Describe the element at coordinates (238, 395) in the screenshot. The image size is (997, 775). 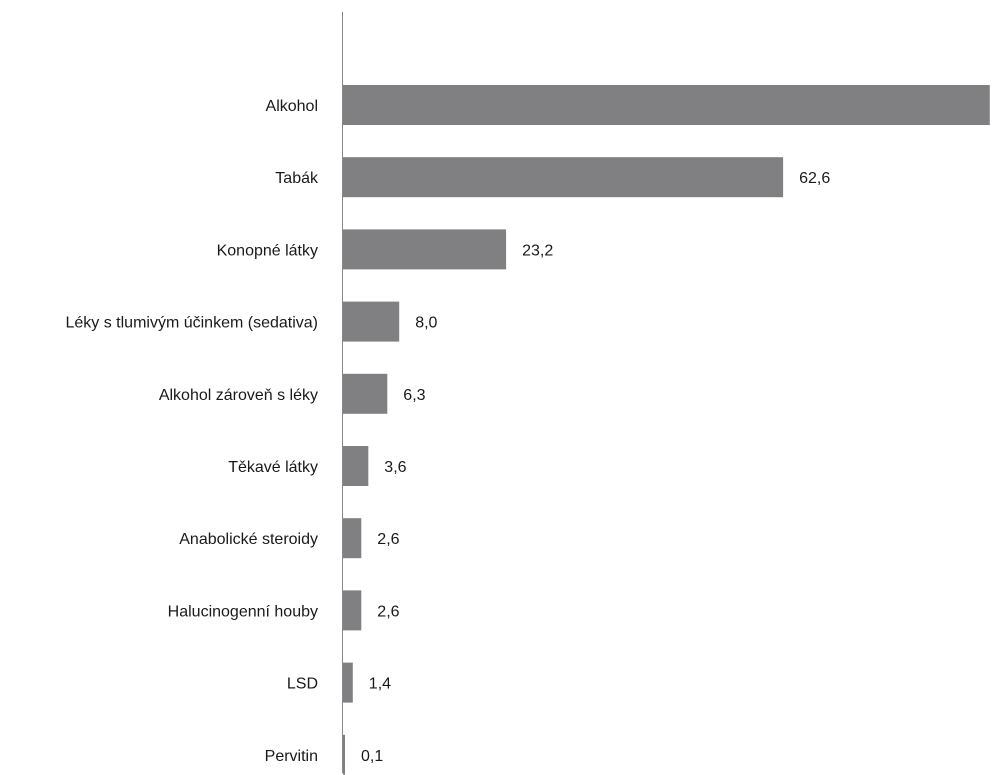
I see `category-label: Alkohol zároveň s léky` at that location.